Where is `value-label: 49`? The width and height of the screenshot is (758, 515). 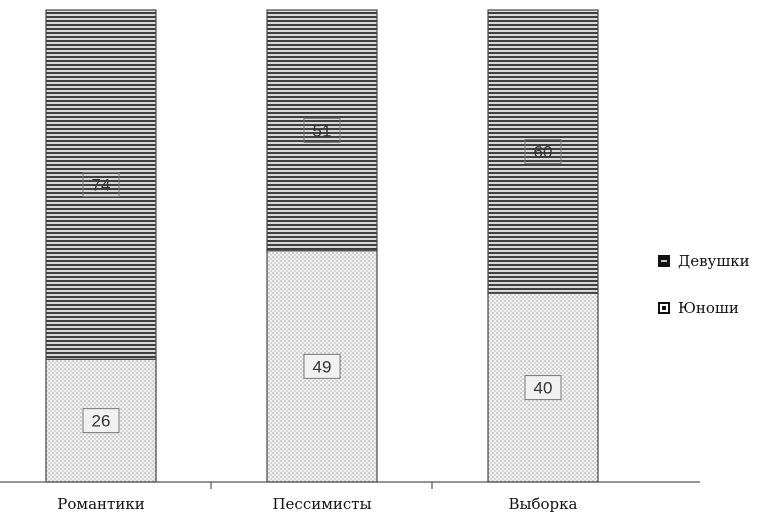 value-label: 49 is located at coordinates (322, 366).